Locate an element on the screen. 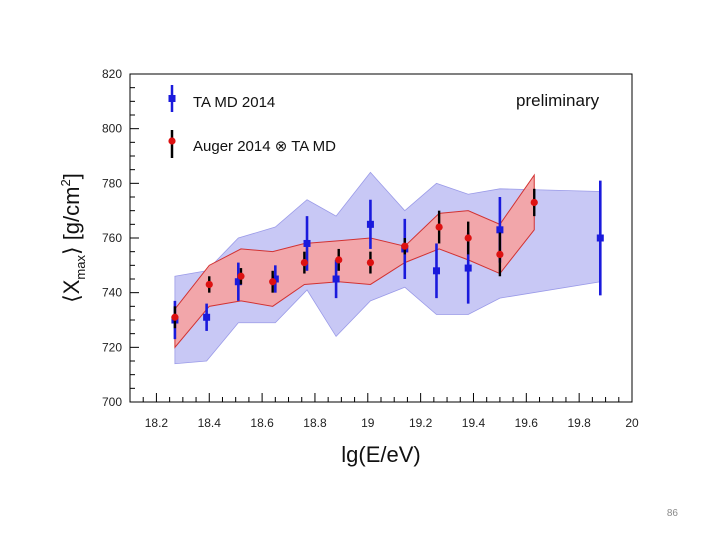 This screenshot has width=720, height=540. legend-ta-label: TA MD 2014 is located at coordinates (234, 102).